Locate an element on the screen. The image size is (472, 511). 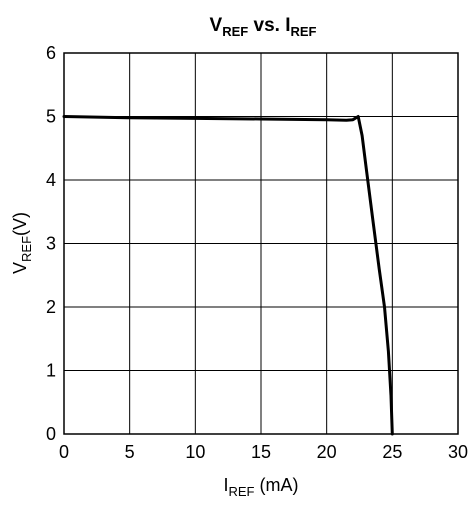
y-tick-label-1: 1 is located at coordinates (51, 371).